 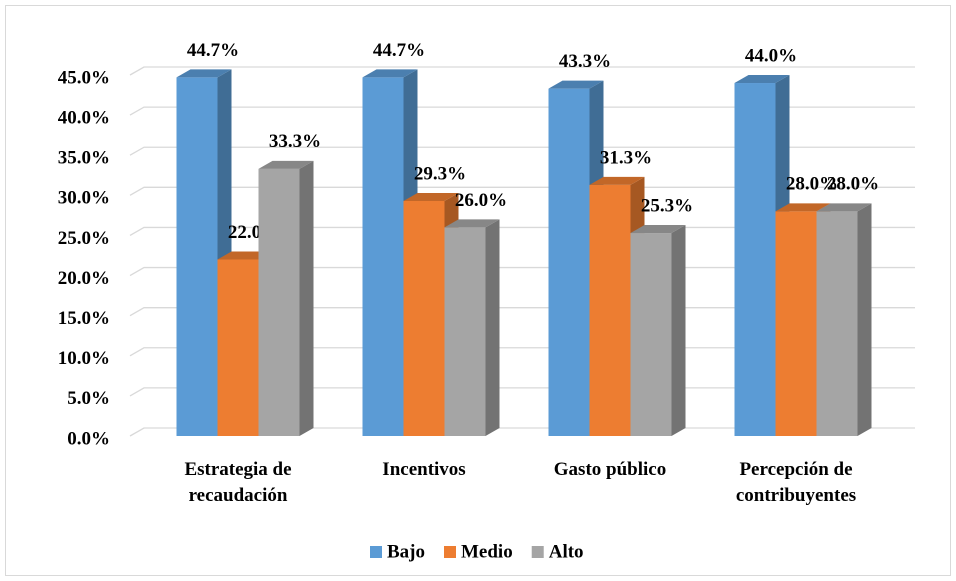 What do you see at coordinates (295, 141) in the screenshot?
I see `data-label: 33.3%` at bounding box center [295, 141].